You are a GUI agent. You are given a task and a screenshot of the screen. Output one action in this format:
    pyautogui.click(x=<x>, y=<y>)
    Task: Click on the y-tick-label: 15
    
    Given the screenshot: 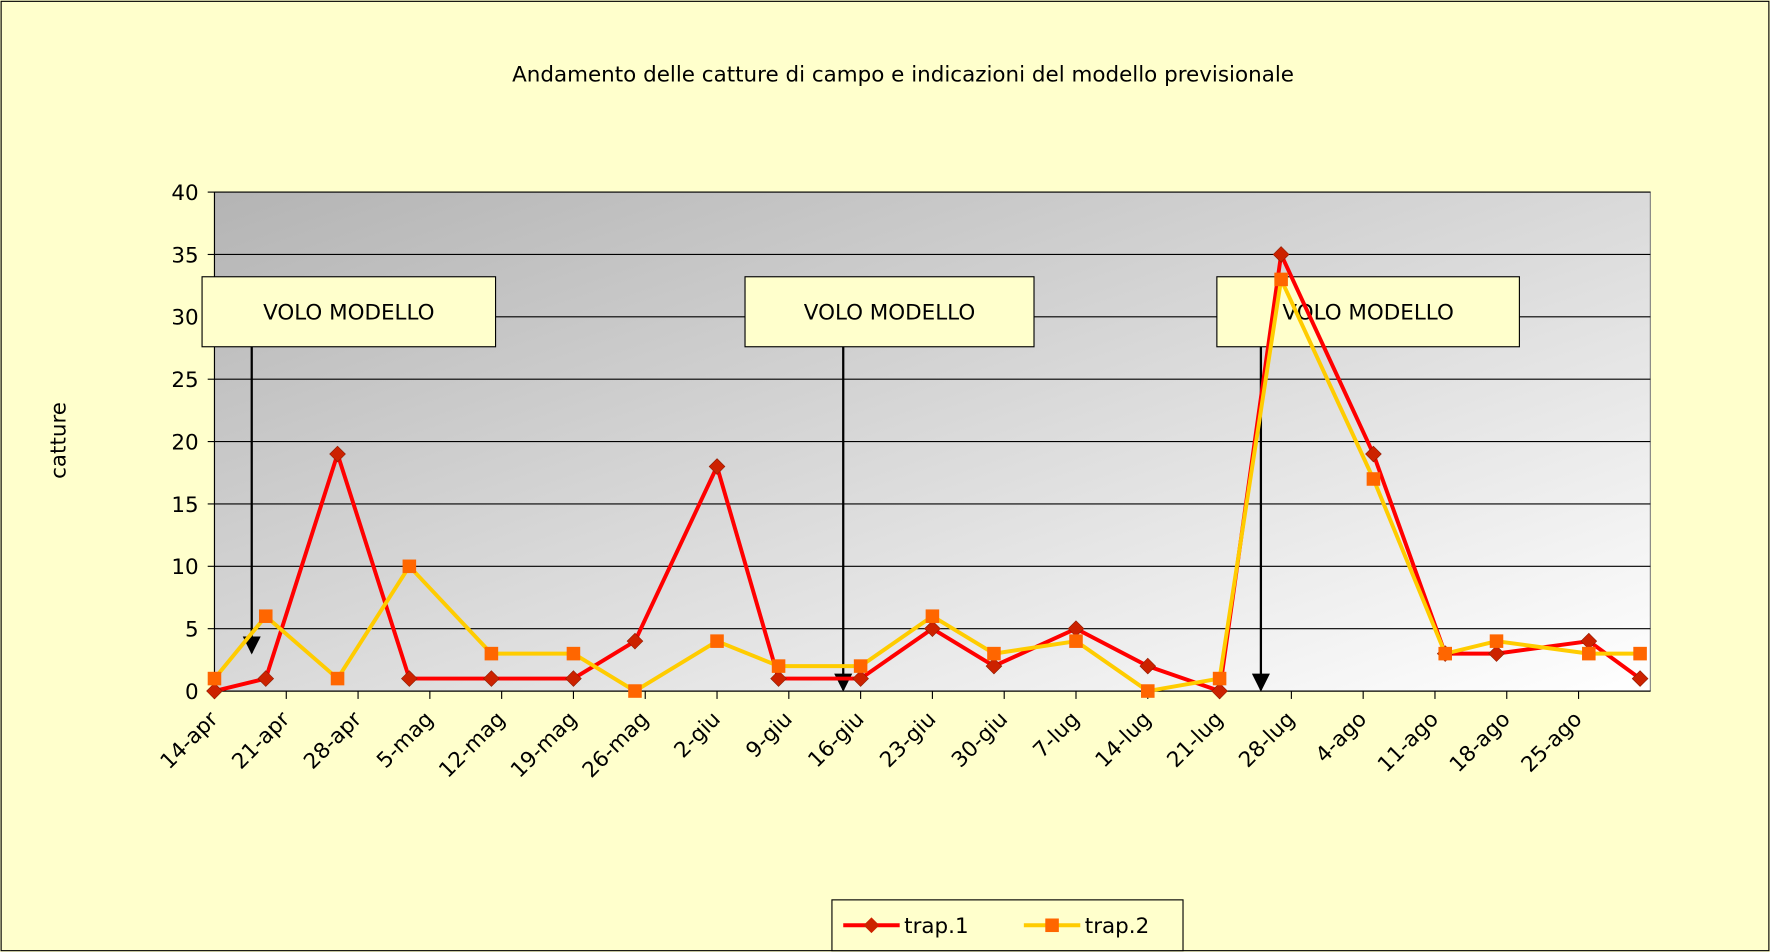 What is the action you would take?
    pyautogui.click(x=184, y=505)
    